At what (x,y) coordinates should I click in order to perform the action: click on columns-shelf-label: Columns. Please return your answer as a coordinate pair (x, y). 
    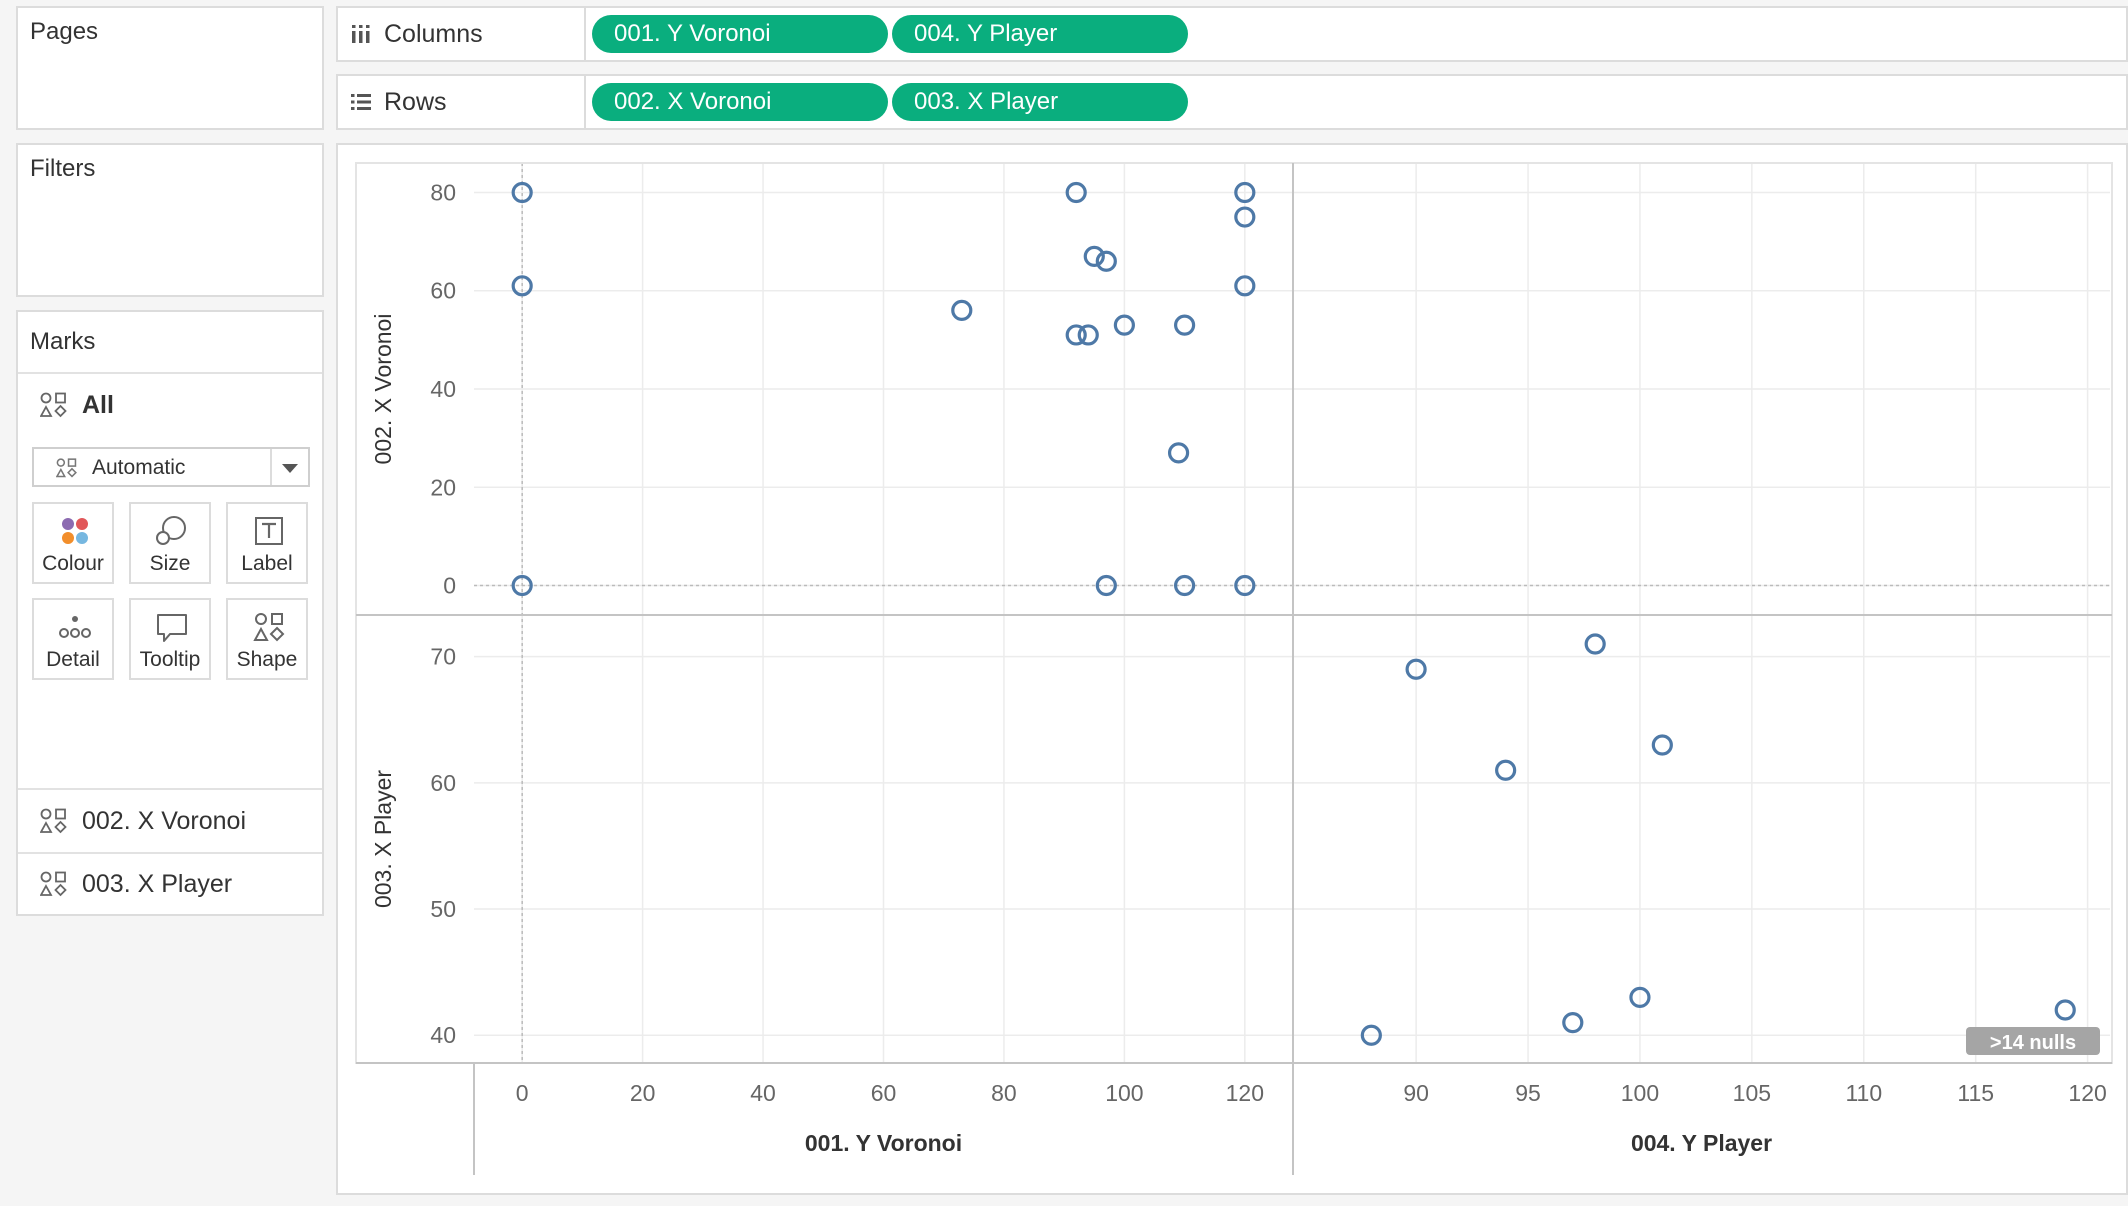
    Looking at the image, I should click on (462, 34).